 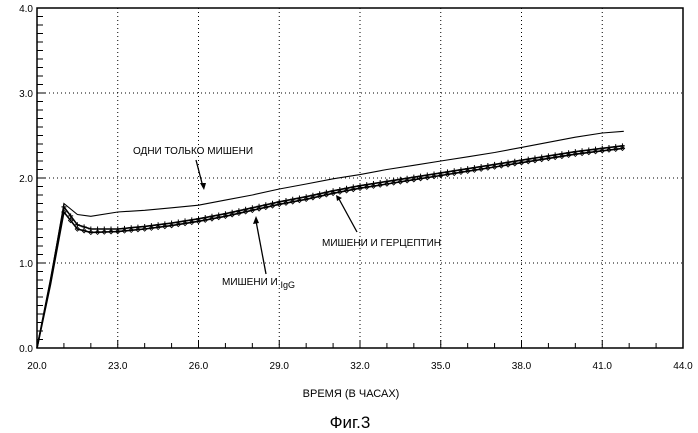 I want to click on y-tick-label: 0.0, so click(x=26, y=349).